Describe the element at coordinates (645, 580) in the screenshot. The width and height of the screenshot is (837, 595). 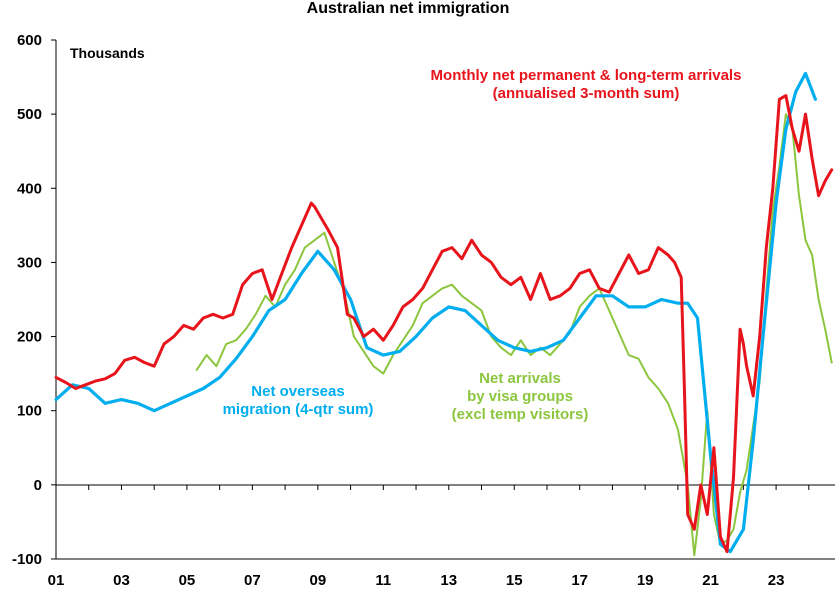
I see `x-tick-label: 19` at that location.